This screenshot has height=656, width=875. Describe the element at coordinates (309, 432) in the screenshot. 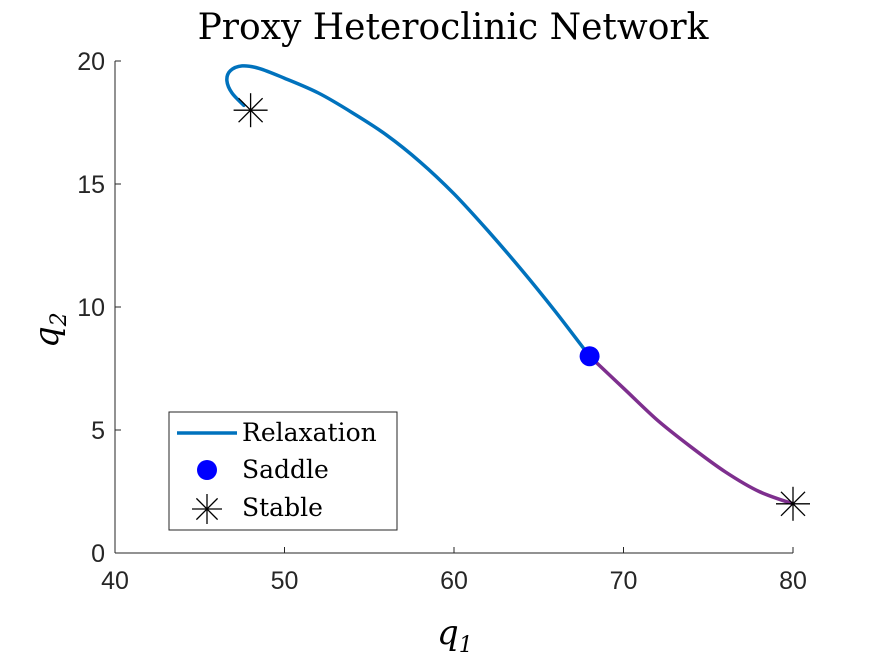

I see `legend-relaxation-label: Relaxation` at that location.